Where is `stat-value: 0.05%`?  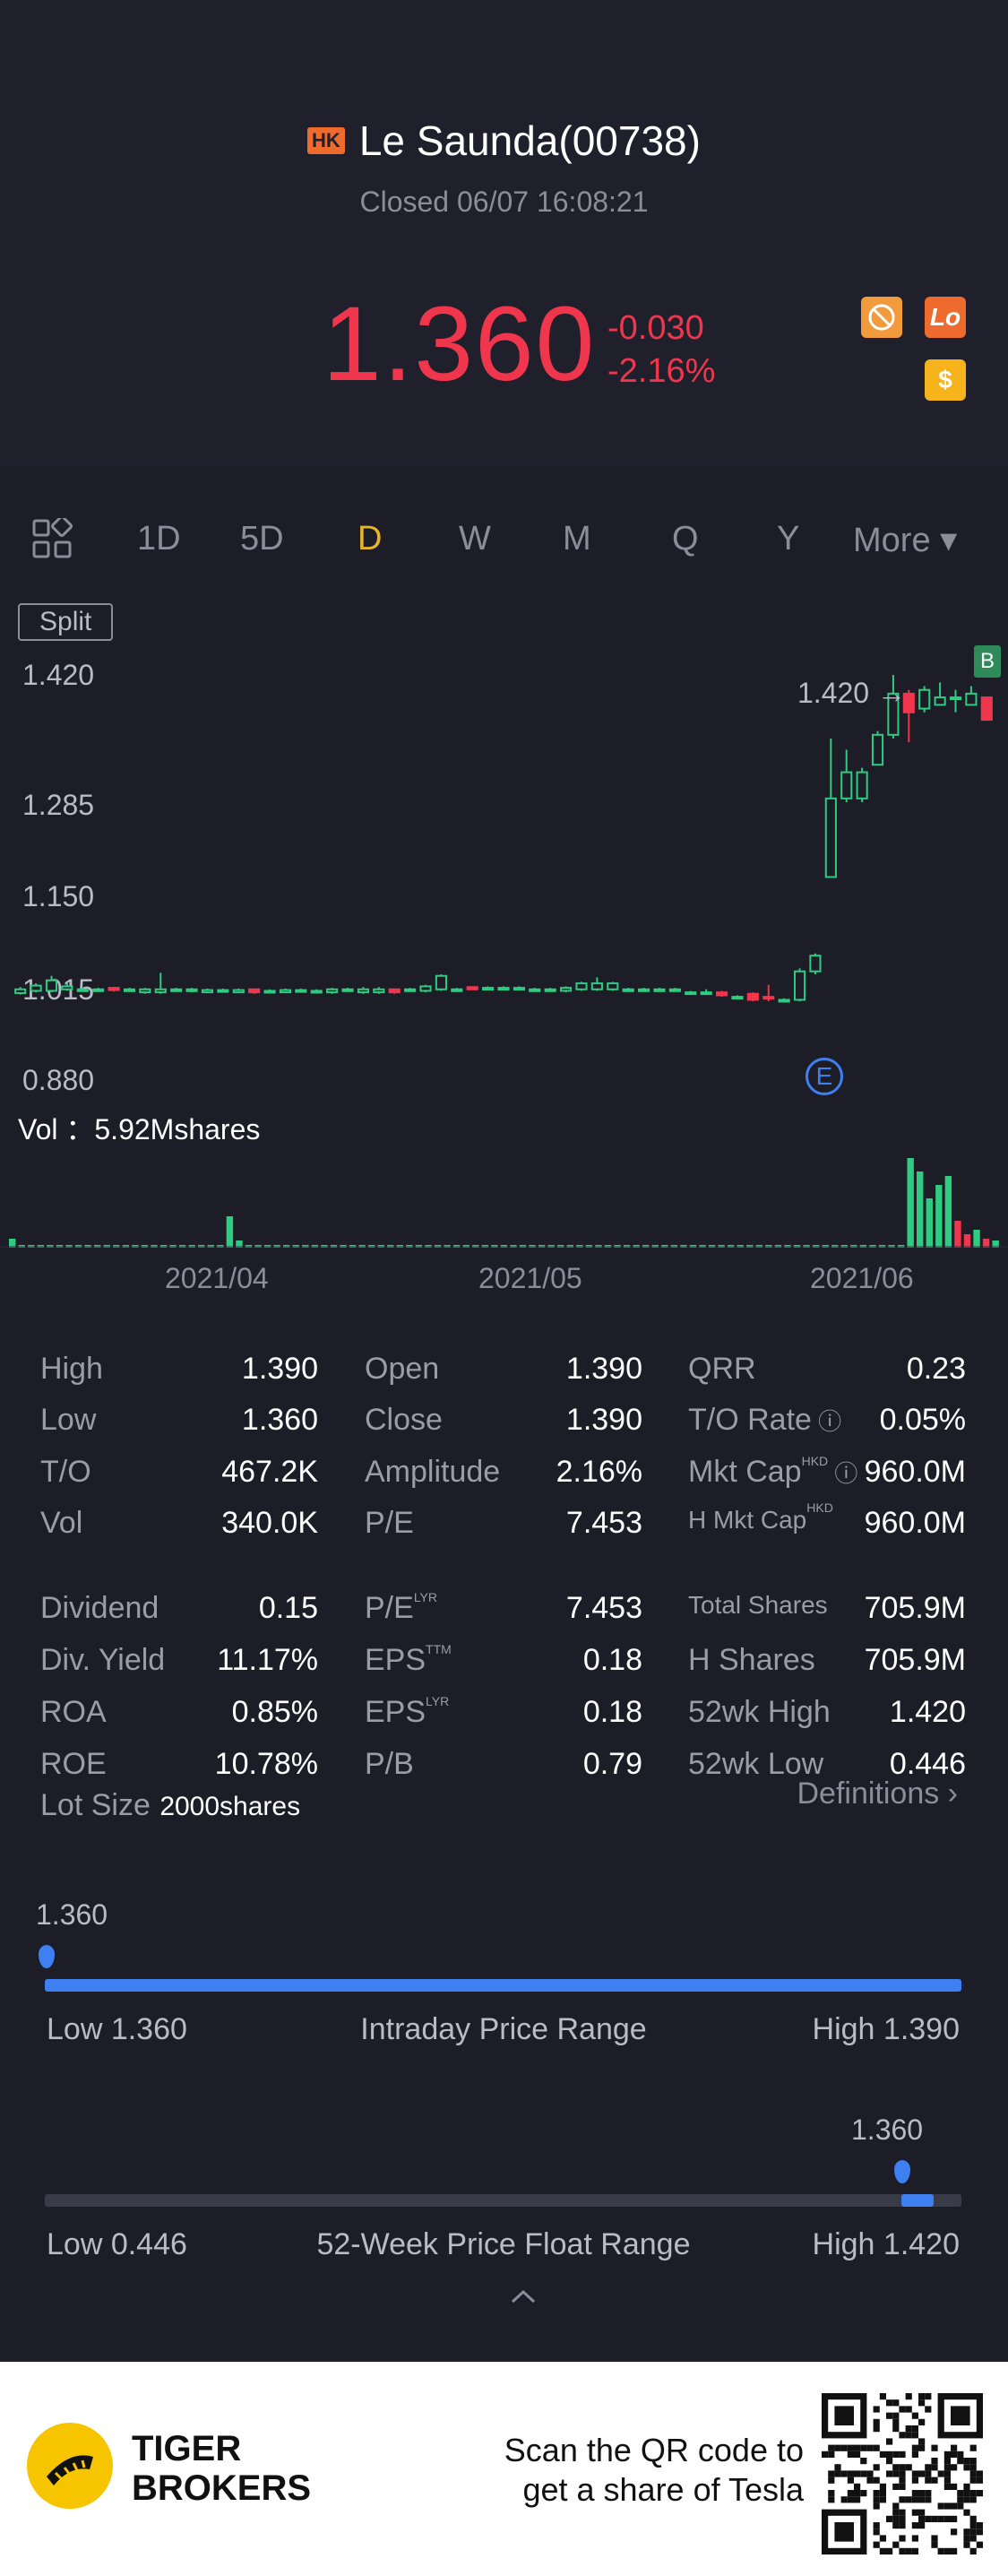
stat-value: 0.05% is located at coordinates (922, 1420).